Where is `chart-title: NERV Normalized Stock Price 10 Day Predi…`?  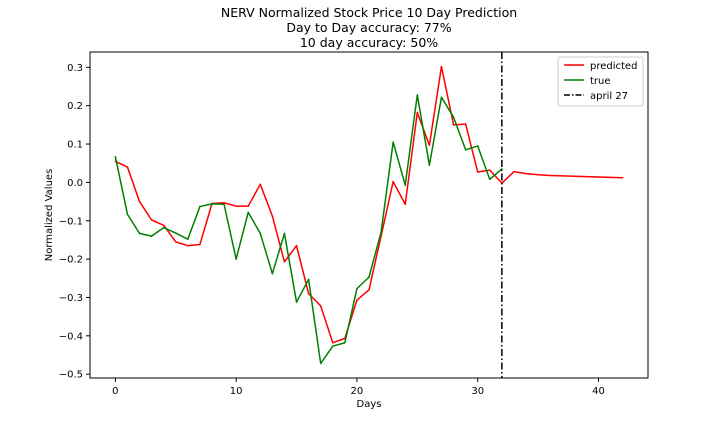 chart-title: NERV Normalized Stock Price 10 Day Predi… is located at coordinates (369, 27).